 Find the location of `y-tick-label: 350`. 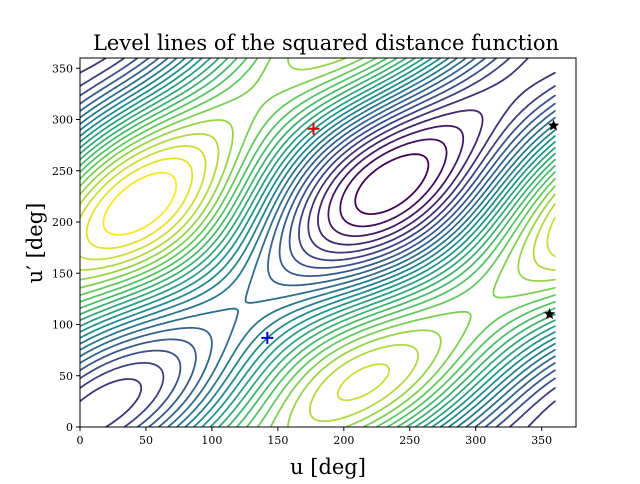

y-tick-label: 350 is located at coordinates (62, 68).